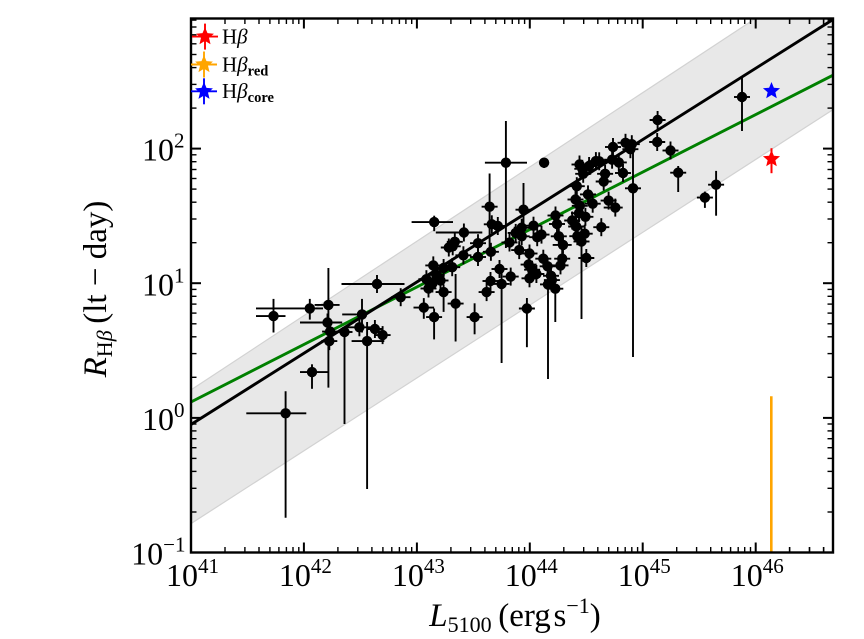  Describe the element at coordinates (235, 37) in the screenshot. I see `svg-text: Hβ` at that location.